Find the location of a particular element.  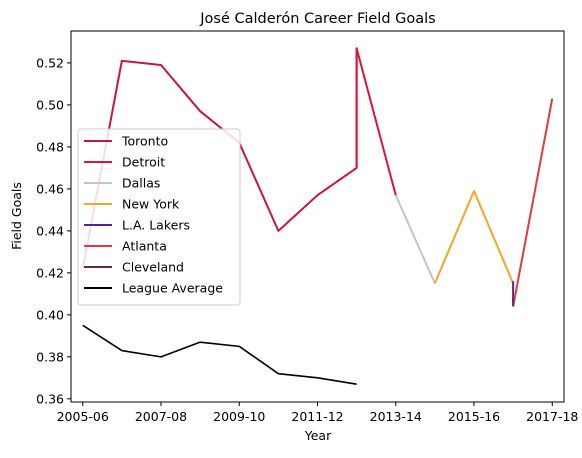

y-tick-label-0: 0.36 is located at coordinates (50, 398).